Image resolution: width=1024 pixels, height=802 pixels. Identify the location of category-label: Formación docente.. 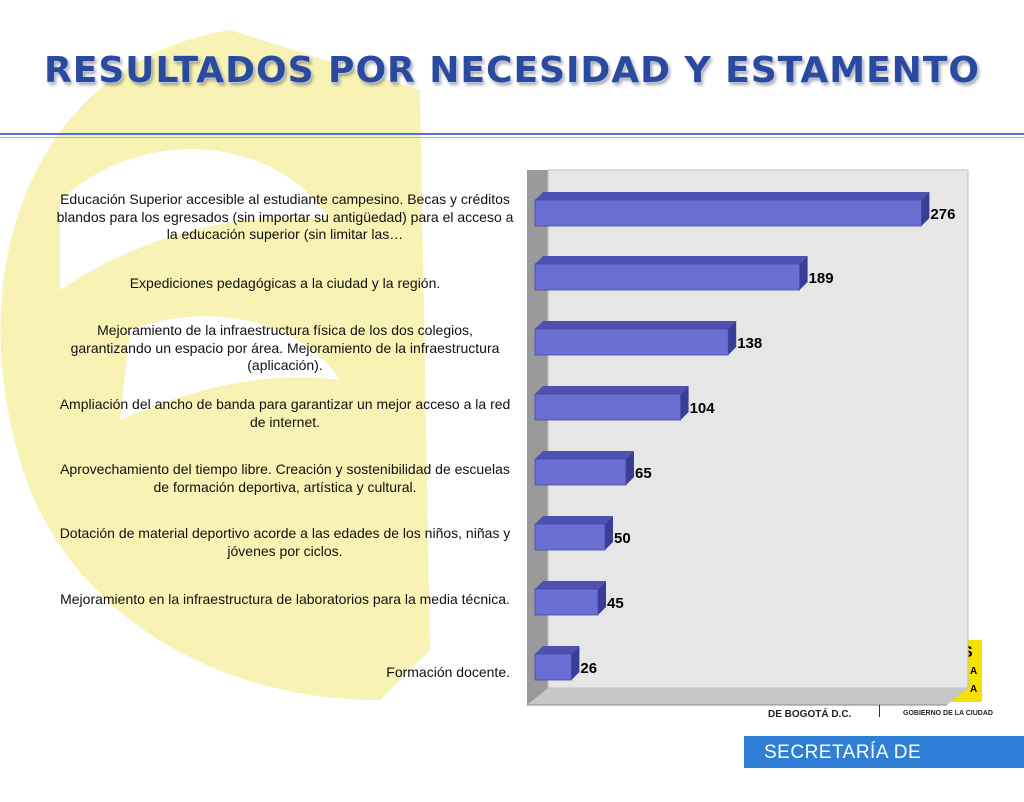
(448, 672).